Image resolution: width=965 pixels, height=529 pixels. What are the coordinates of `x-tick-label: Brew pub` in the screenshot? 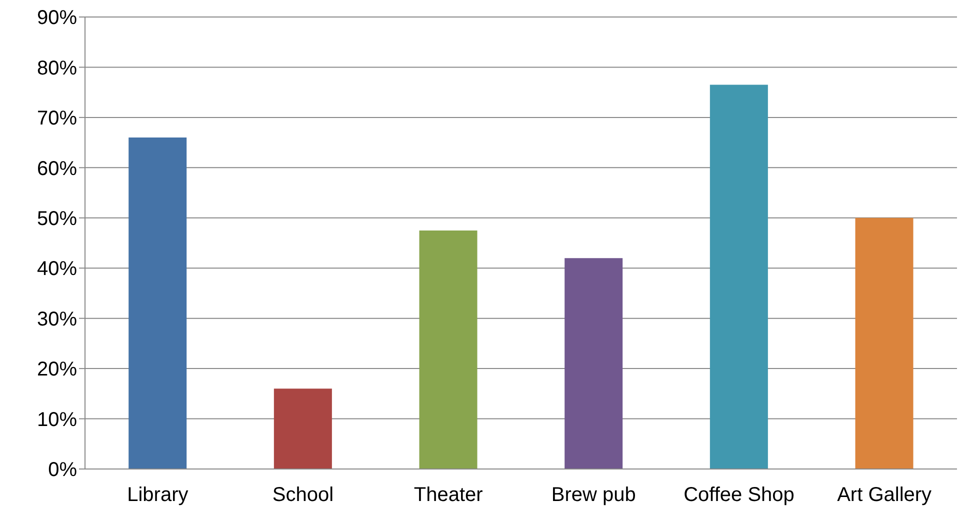 It's located at (593, 495).